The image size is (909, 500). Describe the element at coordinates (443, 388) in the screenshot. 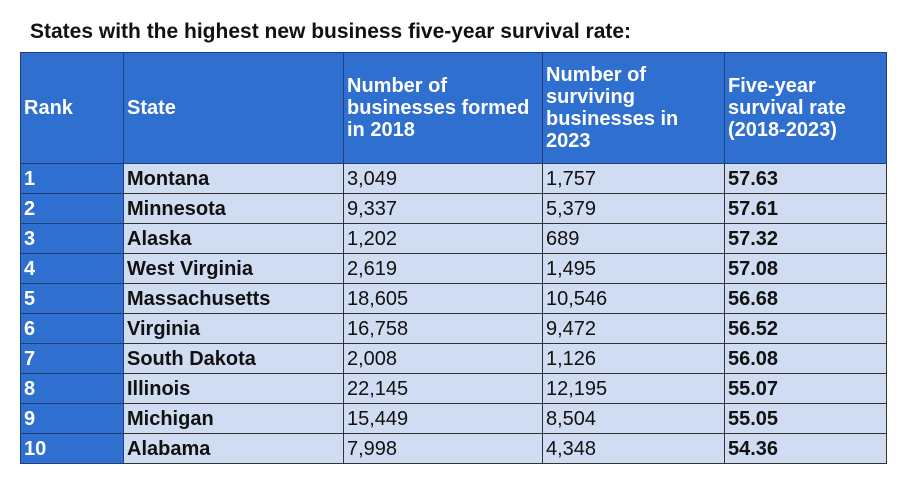

I see `formed-cell: 22,145` at that location.